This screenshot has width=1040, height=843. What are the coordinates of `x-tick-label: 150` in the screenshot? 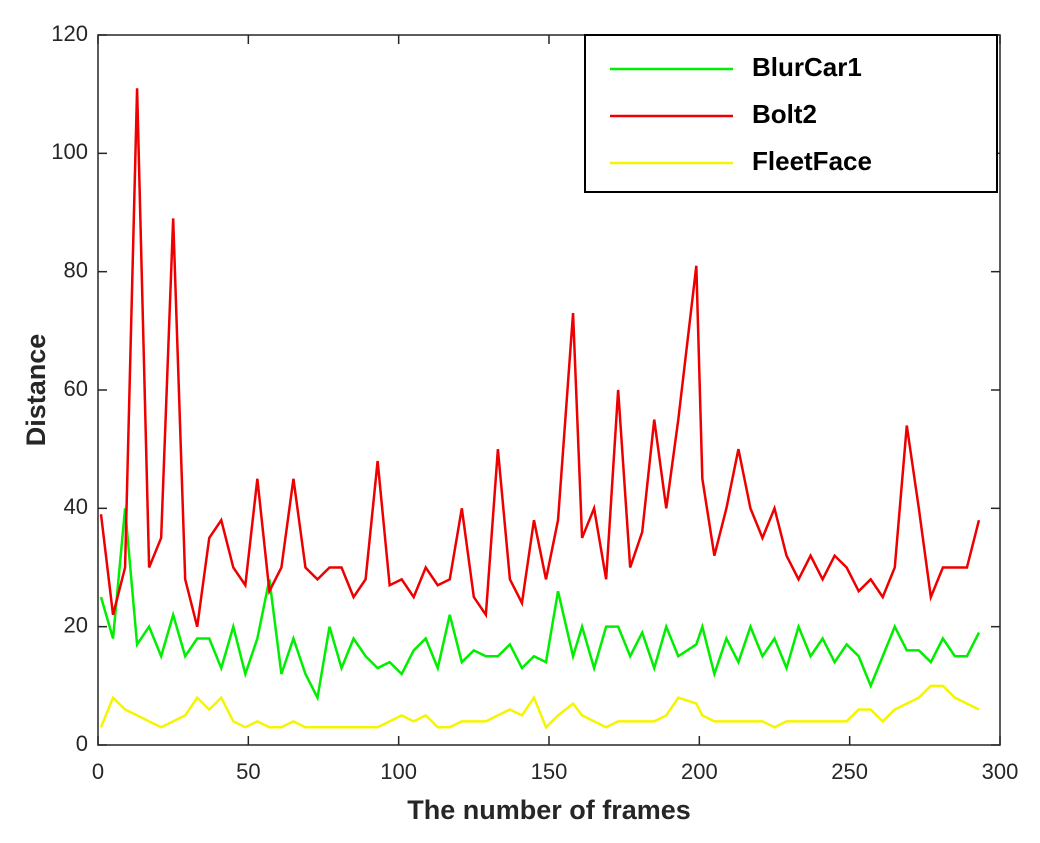 It's located at (549, 771).